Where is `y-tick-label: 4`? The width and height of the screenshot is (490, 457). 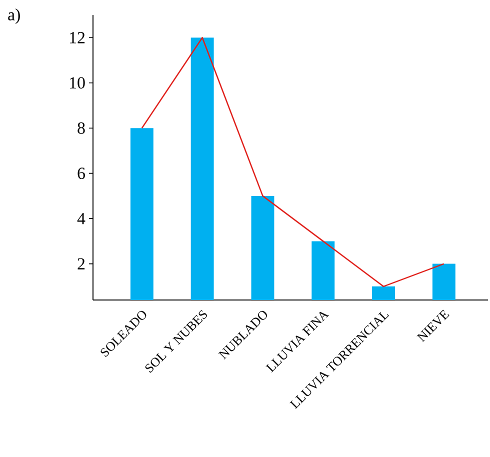
y-tick-label: 4 is located at coordinates (81, 218).